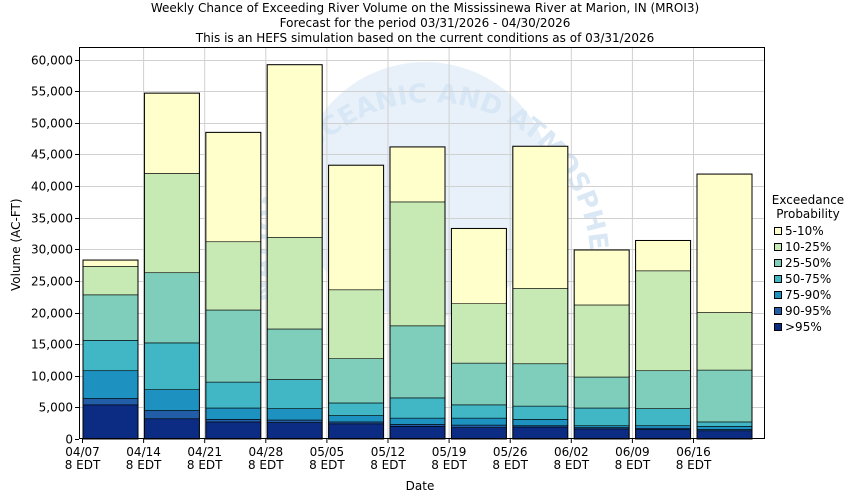  Describe the element at coordinates (52, 314) in the screenshot. I see `y-tick-label: 20,000` at that location.